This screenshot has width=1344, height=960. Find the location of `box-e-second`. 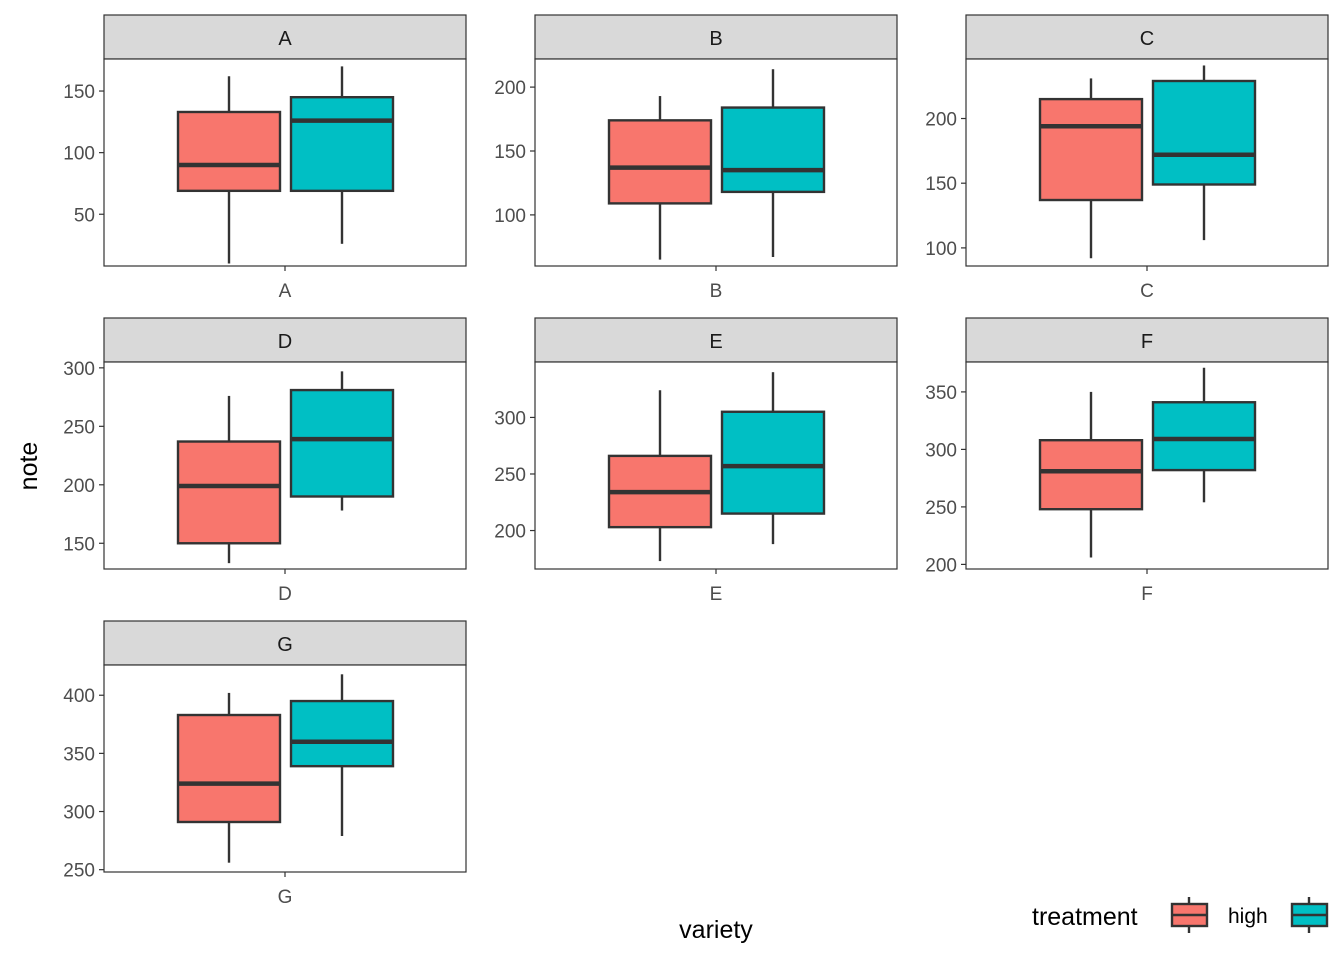

box-e-second is located at coordinates (773, 458).